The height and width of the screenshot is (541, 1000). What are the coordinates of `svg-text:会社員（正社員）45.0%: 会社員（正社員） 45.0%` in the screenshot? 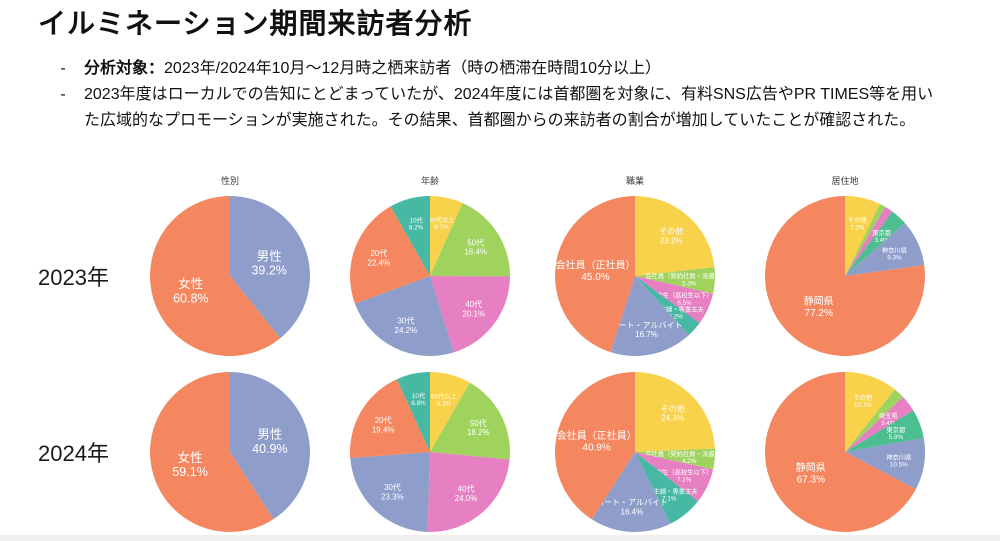 It's located at (596, 270).